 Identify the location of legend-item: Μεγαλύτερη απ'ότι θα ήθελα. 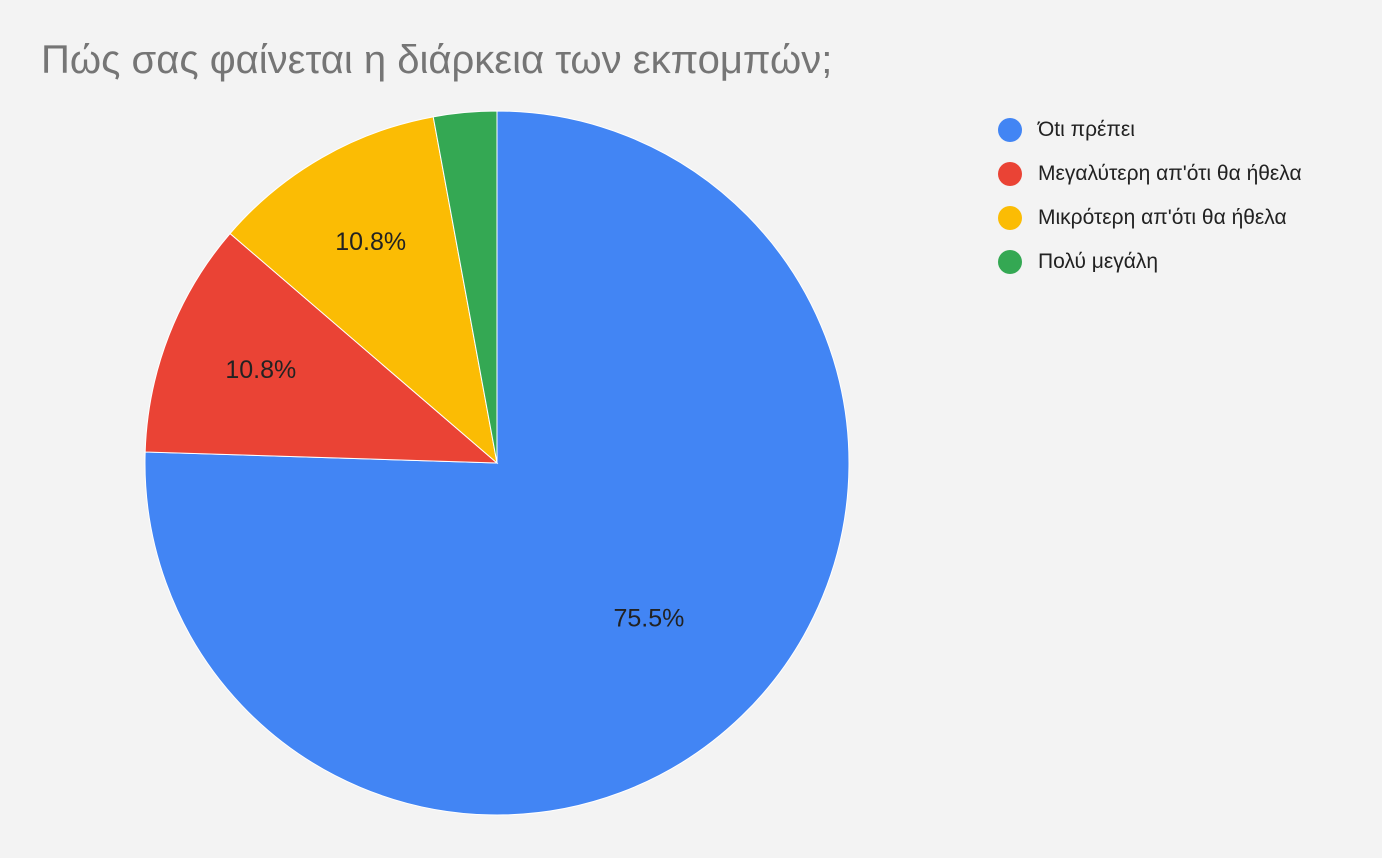
(1150, 174).